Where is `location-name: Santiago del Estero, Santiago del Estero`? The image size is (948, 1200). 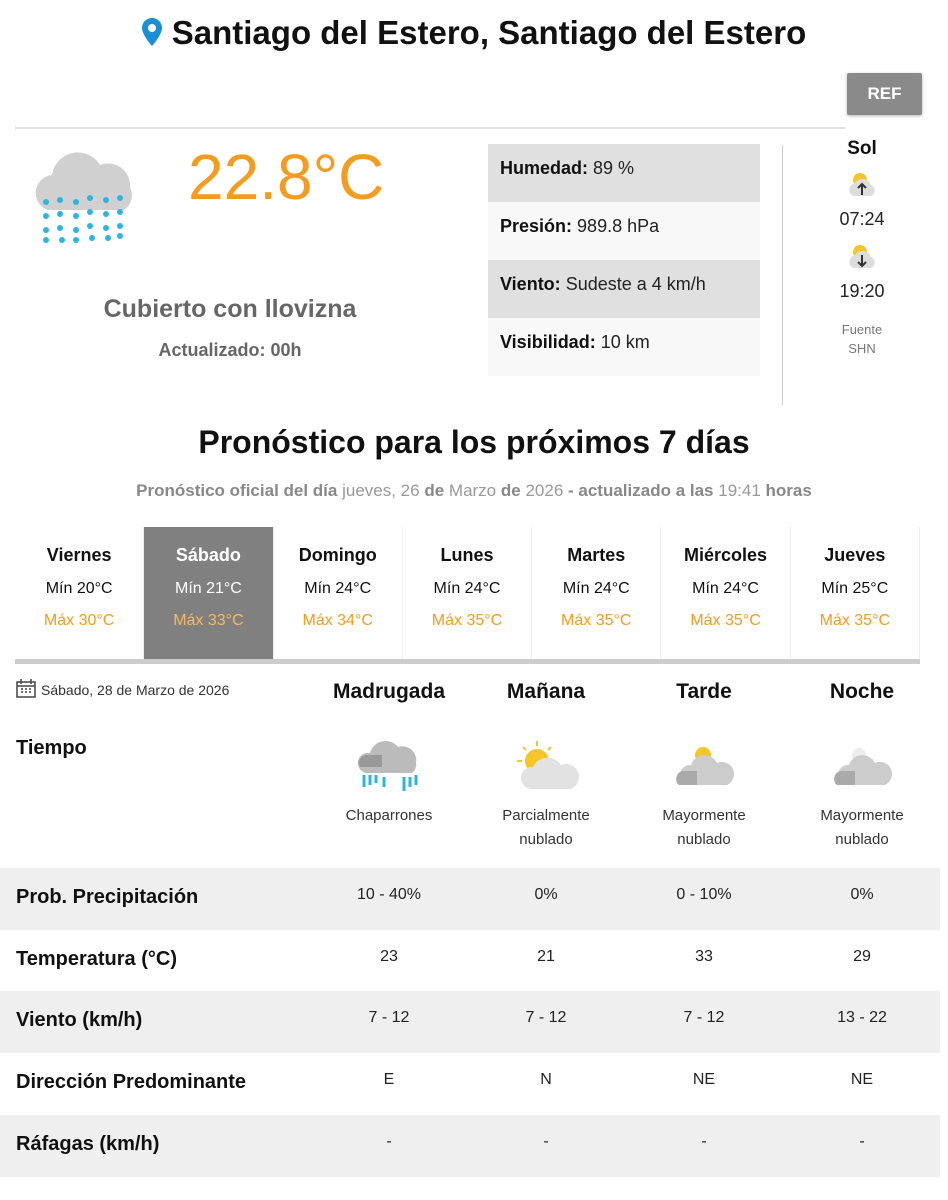 location-name: Santiago del Estero, Santiago del Estero is located at coordinates (489, 32).